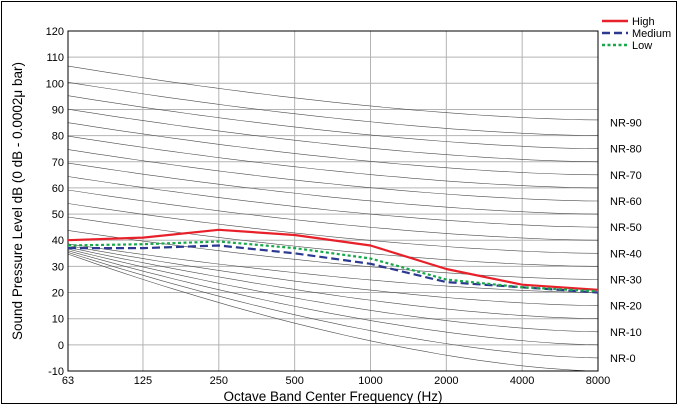 The width and height of the screenshot is (680, 407). What do you see at coordinates (294, 381) in the screenshot?
I see `x-tick-label: 500` at bounding box center [294, 381].